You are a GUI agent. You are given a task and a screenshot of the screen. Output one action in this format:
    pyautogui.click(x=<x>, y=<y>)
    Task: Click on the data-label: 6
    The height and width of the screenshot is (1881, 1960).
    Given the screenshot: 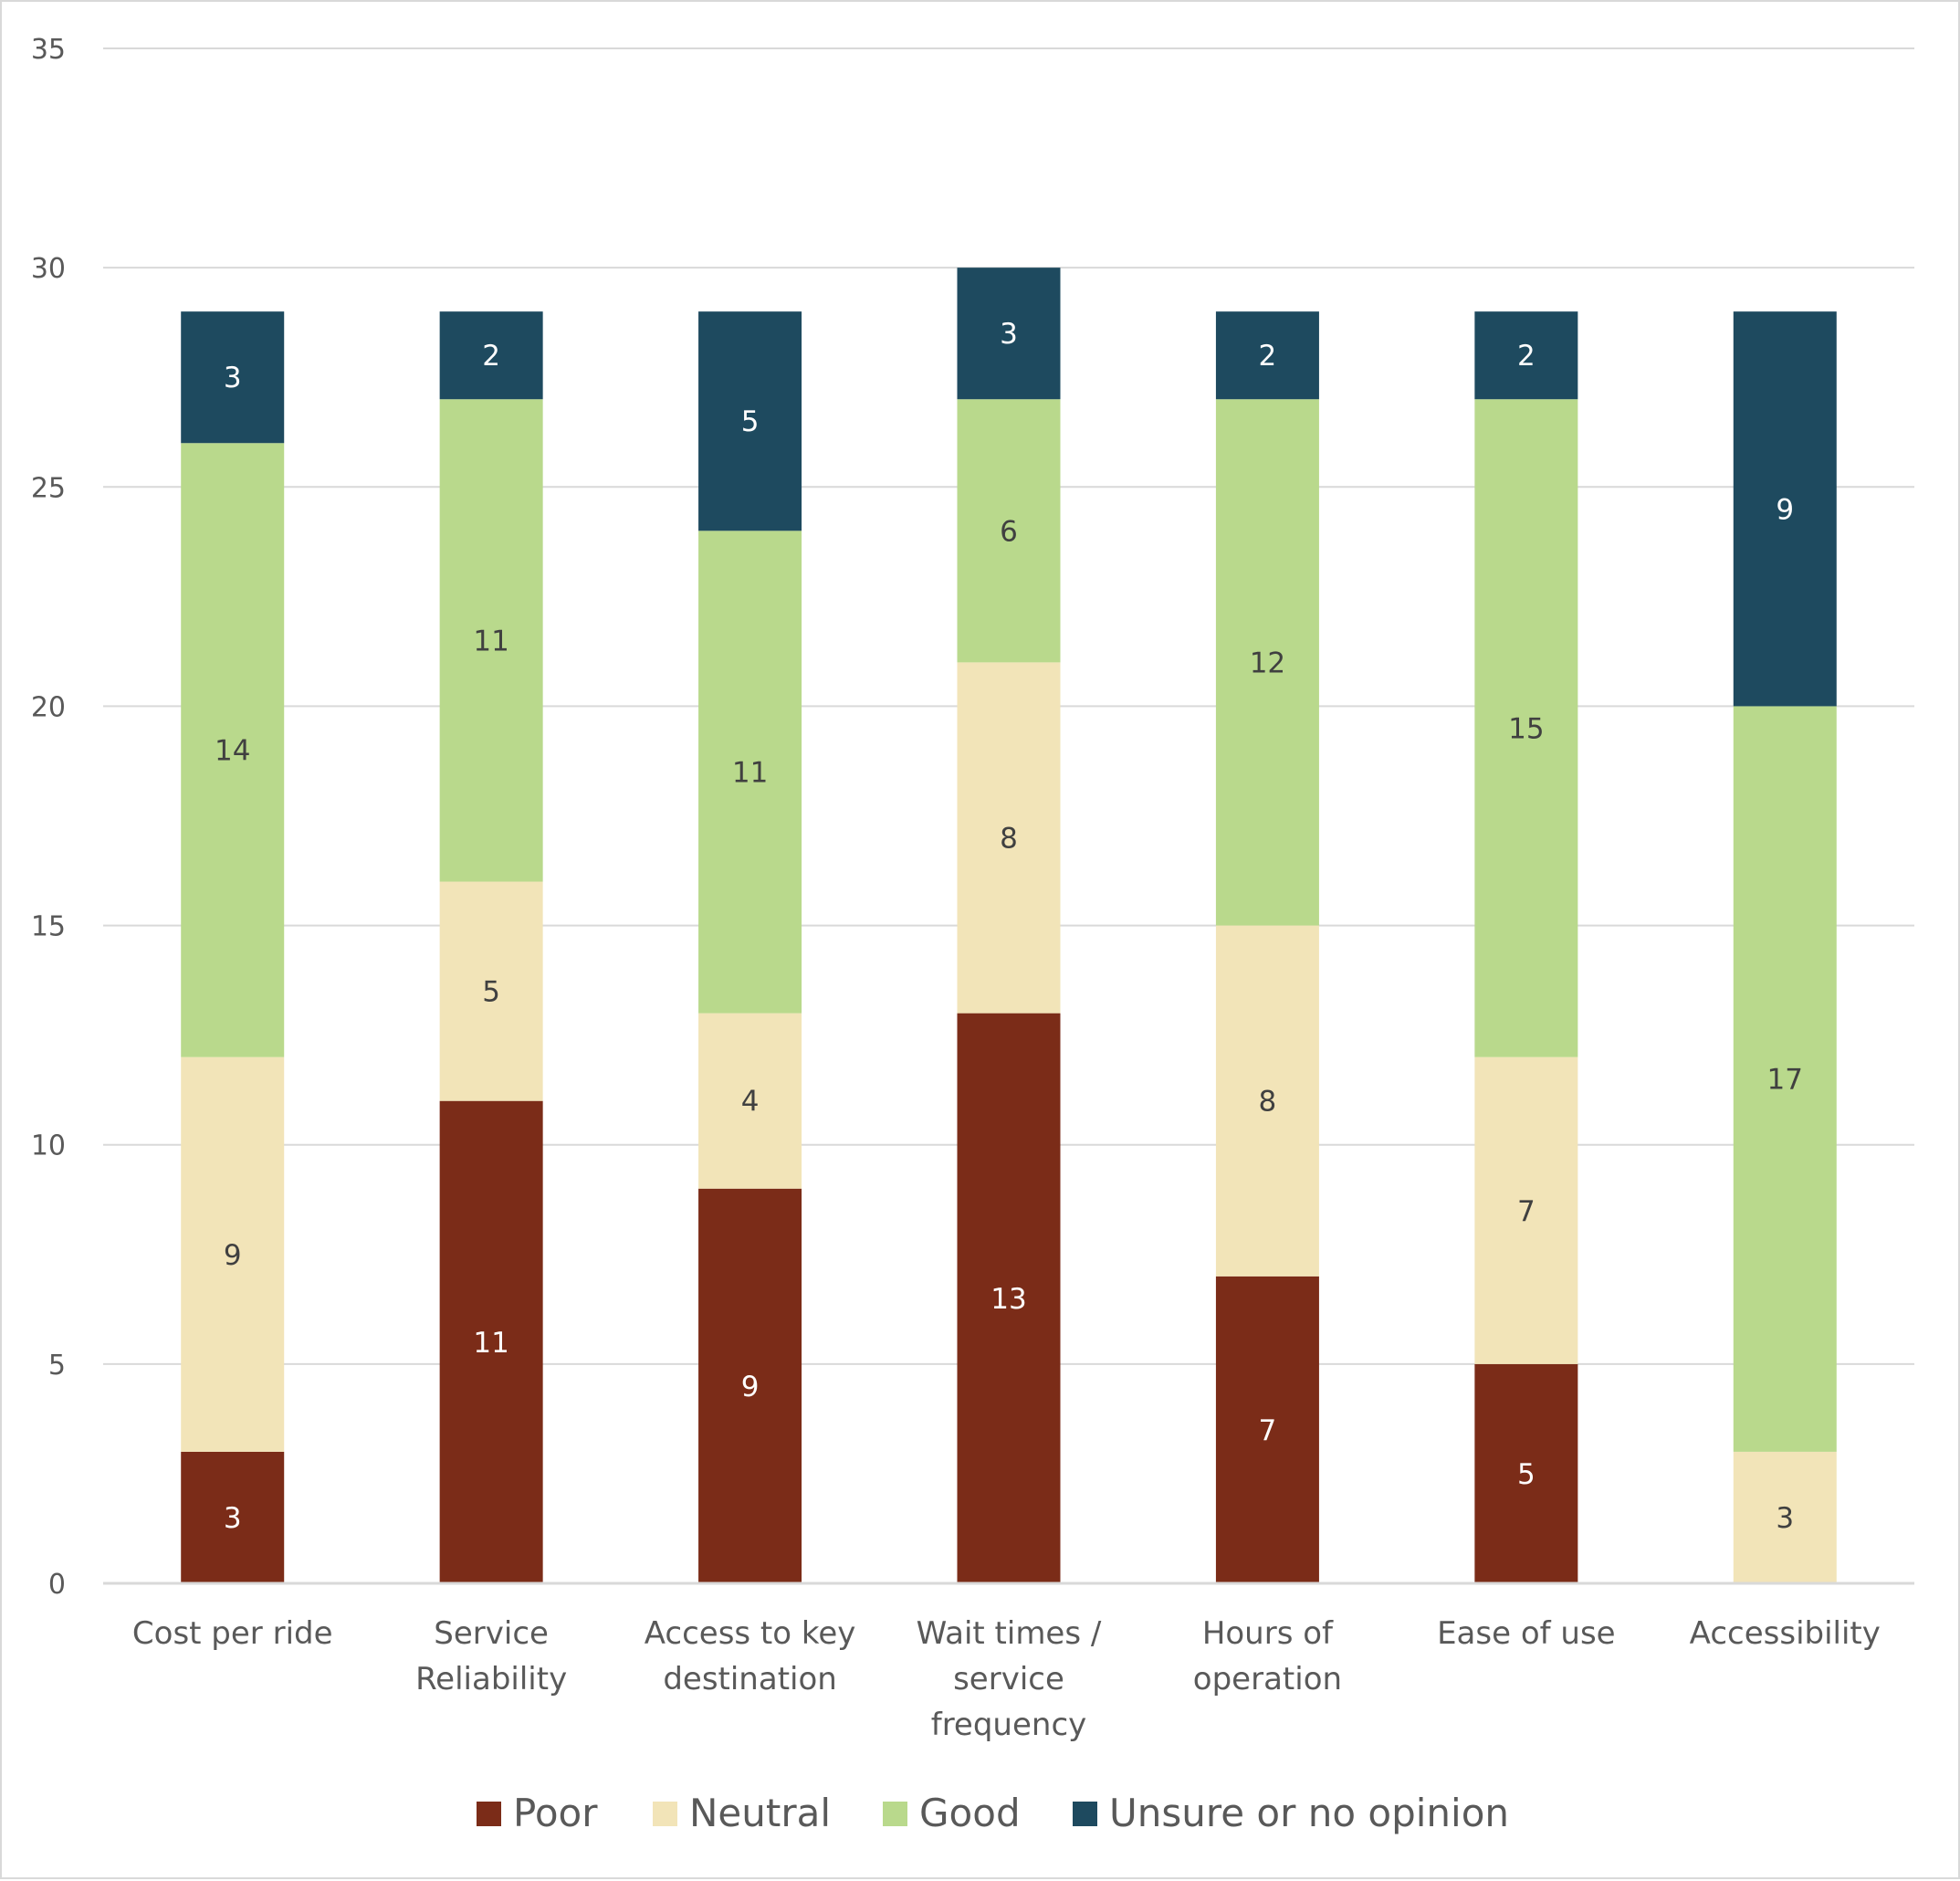 What is the action you would take?
    pyautogui.click(x=1009, y=531)
    